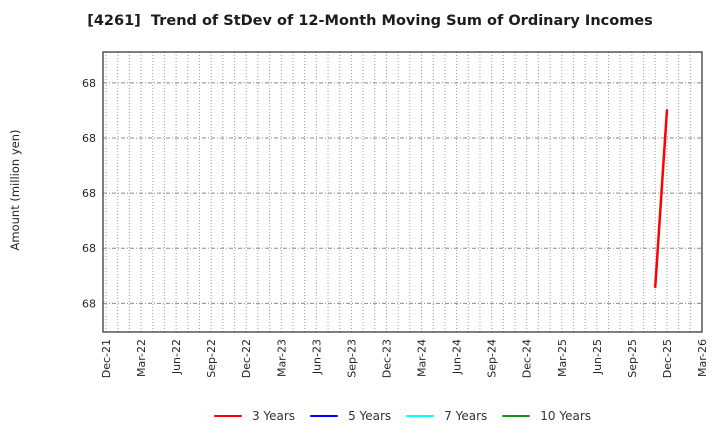 This screenshot has height=440, width=720. What do you see at coordinates (351, 358) in the screenshot?
I see `x-tick-label: Sep-23` at bounding box center [351, 358].